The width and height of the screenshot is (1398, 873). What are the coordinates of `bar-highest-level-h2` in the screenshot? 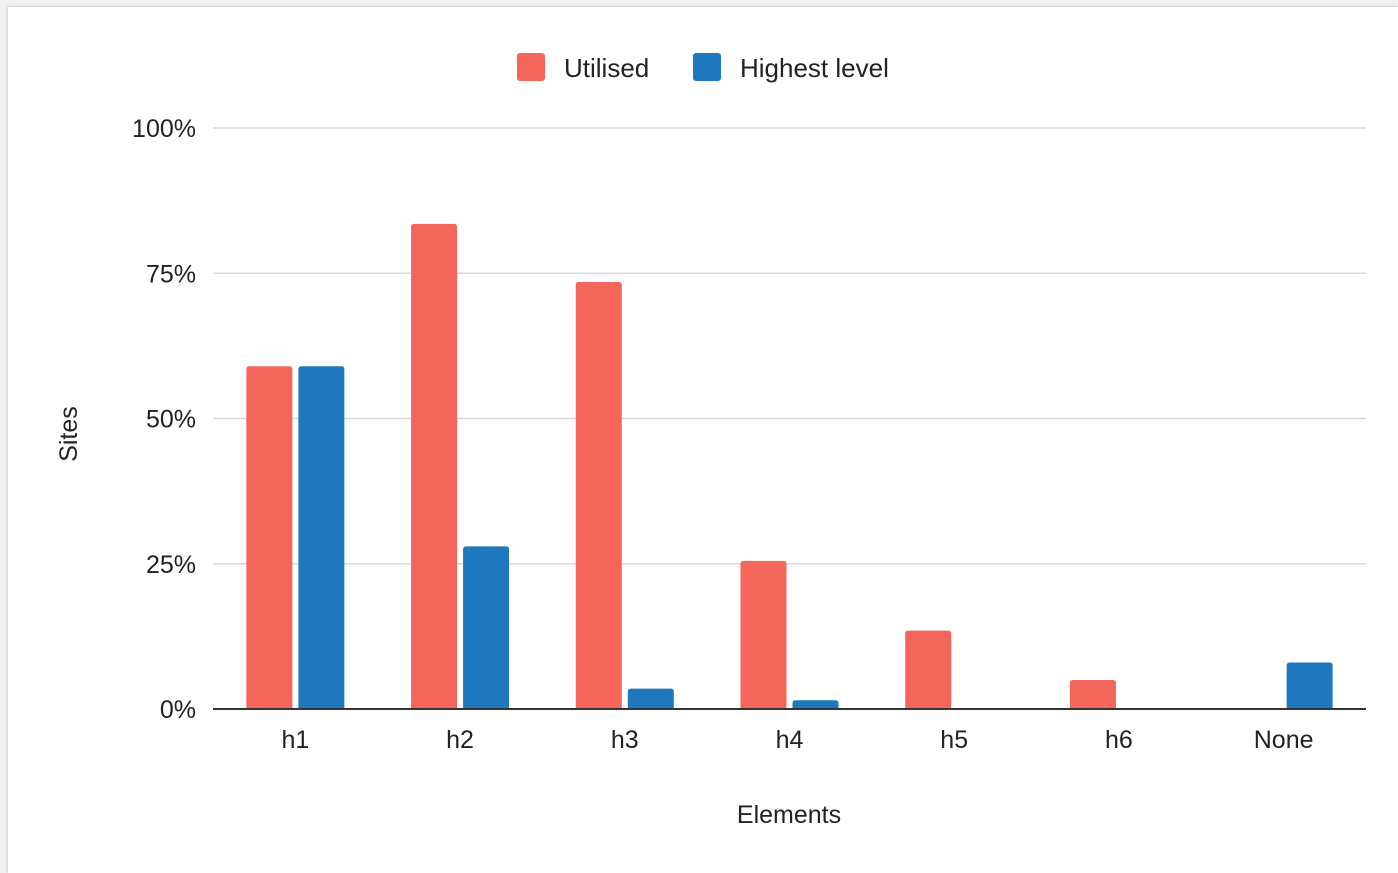 It's located at (486, 627).